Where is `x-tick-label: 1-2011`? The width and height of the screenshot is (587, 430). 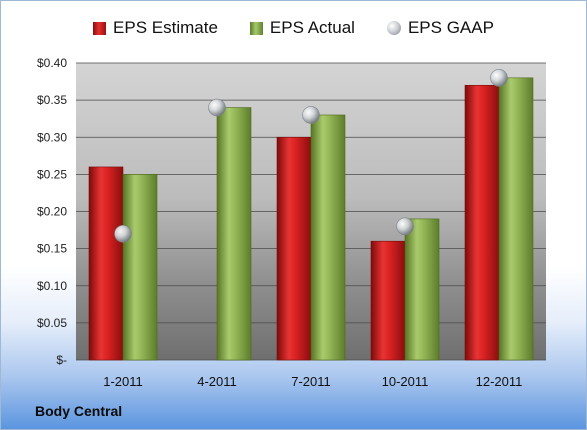
x-tick-label: 1-2011 is located at coordinates (123, 381).